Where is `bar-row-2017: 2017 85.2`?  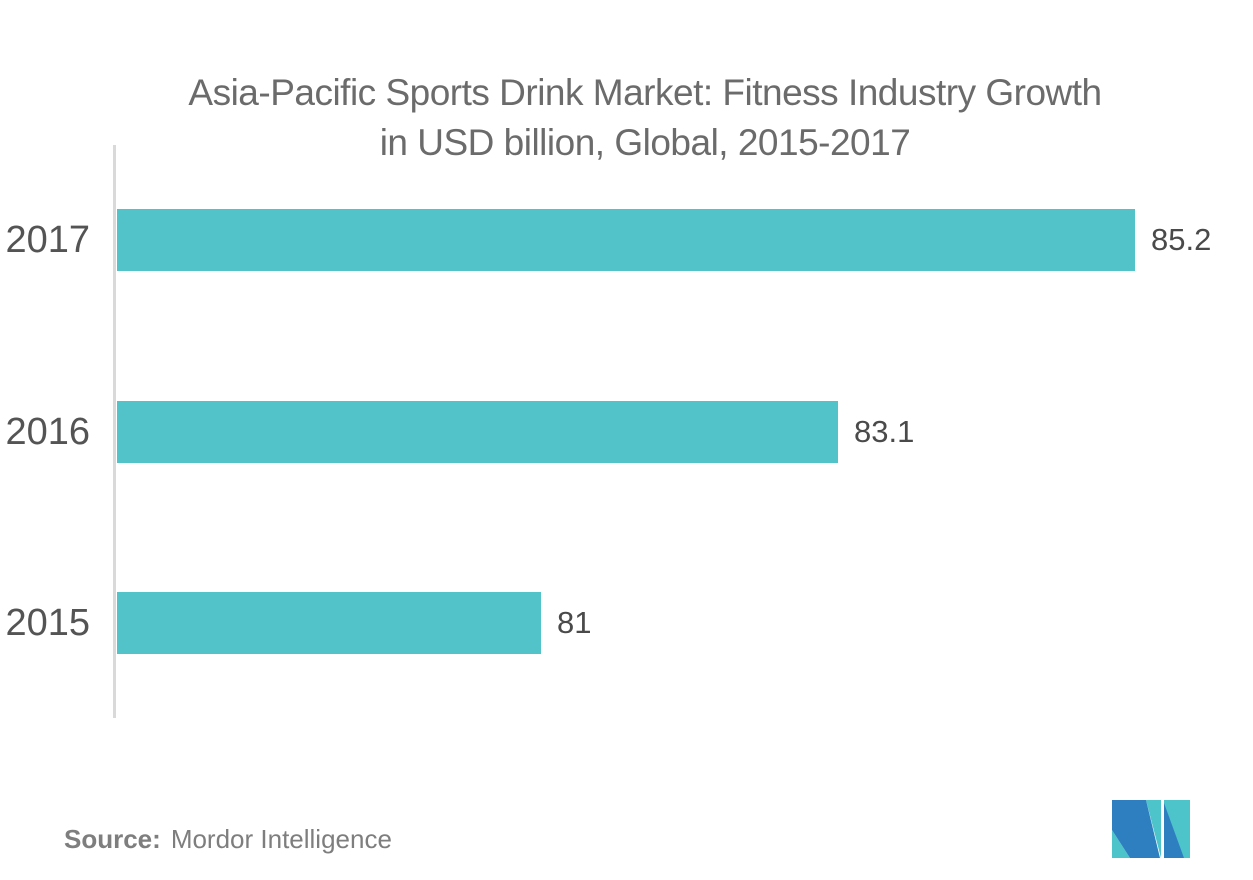 bar-row-2017: 2017 85.2 is located at coordinates (626, 240).